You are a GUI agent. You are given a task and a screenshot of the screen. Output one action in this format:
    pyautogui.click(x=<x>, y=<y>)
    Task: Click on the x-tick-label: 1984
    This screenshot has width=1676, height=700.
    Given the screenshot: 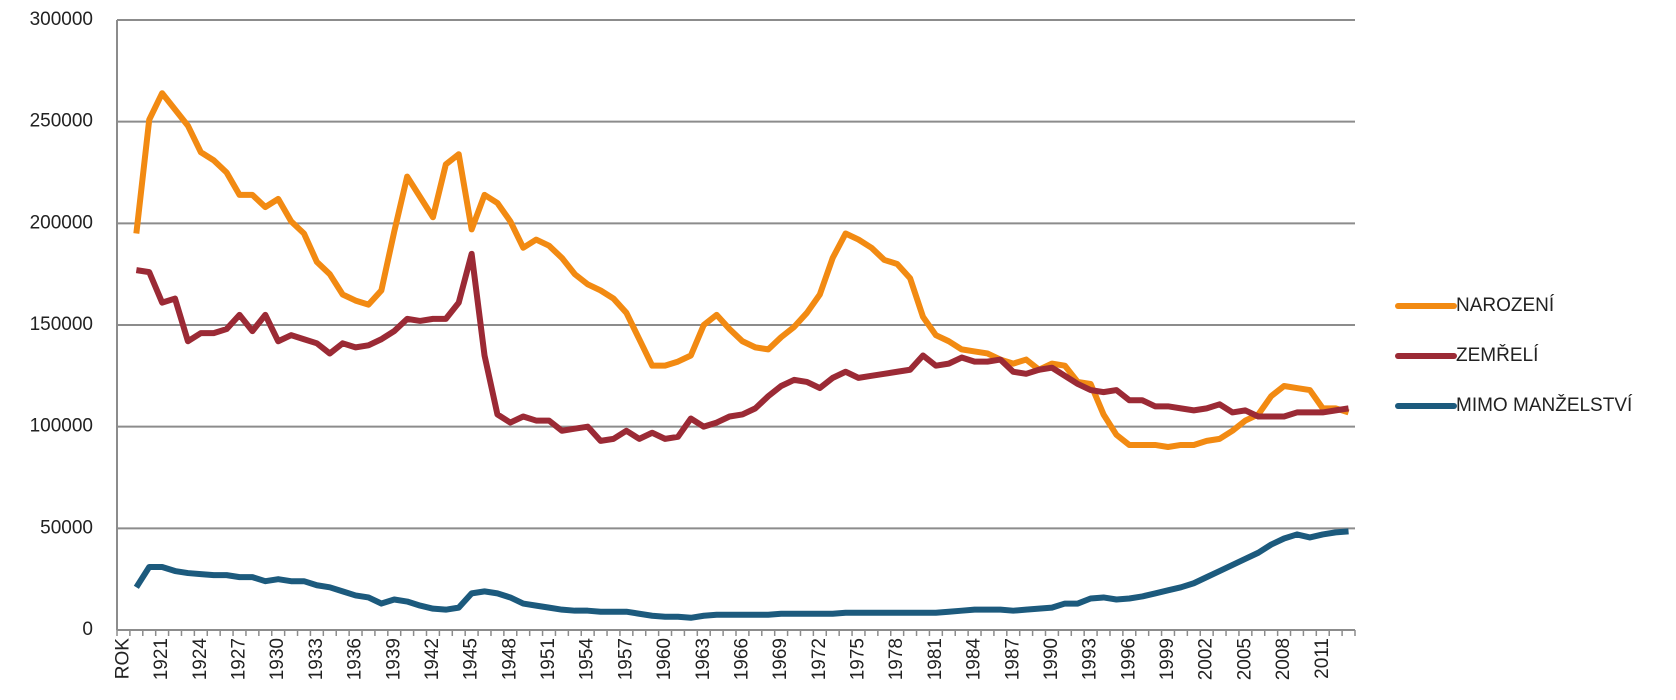 What is the action you would take?
    pyautogui.click(x=974, y=659)
    